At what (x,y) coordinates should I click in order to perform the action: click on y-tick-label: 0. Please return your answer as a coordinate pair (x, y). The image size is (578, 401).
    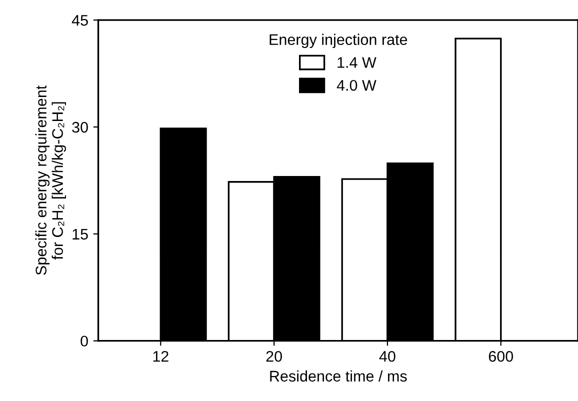
    Looking at the image, I should click on (84, 341).